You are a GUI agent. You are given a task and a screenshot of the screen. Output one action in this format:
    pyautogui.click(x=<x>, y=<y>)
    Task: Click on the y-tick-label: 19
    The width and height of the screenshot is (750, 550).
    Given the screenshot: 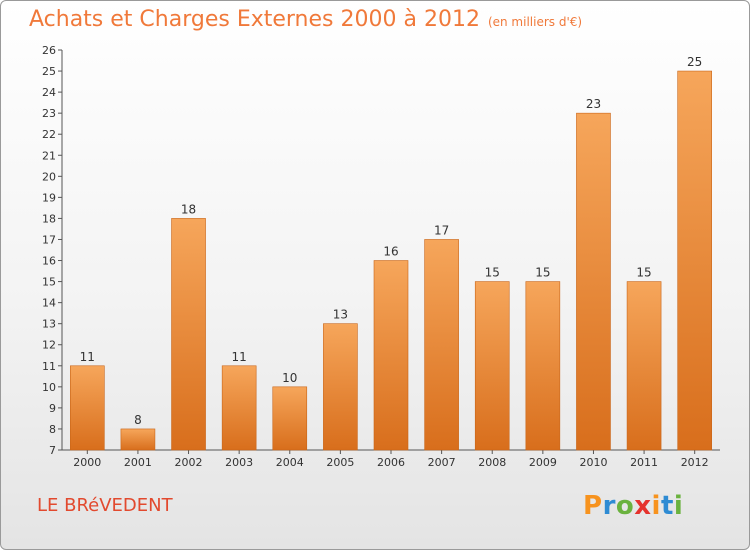 What is the action you would take?
    pyautogui.click(x=49, y=197)
    